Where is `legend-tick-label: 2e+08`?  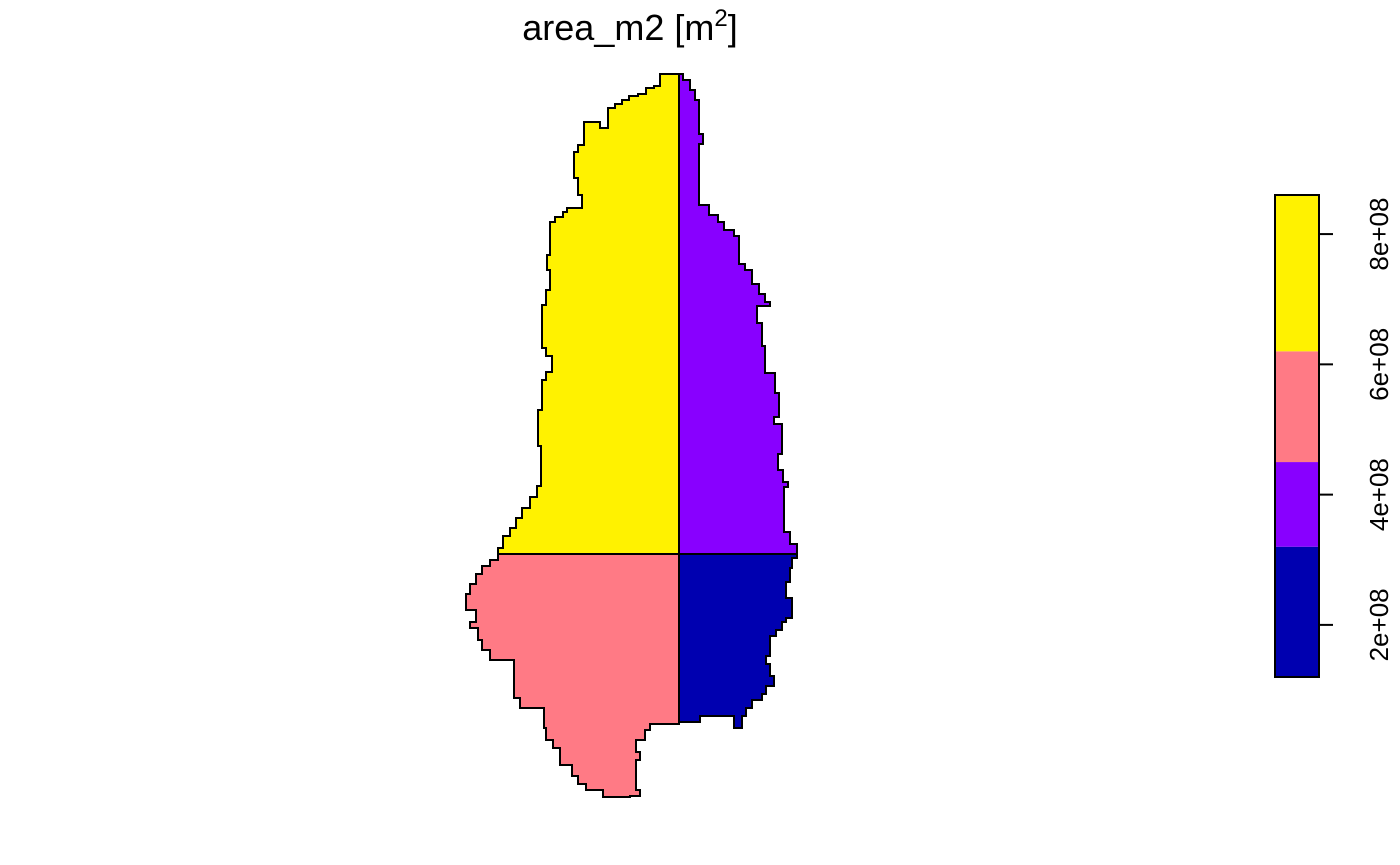 legend-tick-label: 2e+08 is located at coordinates (1379, 624).